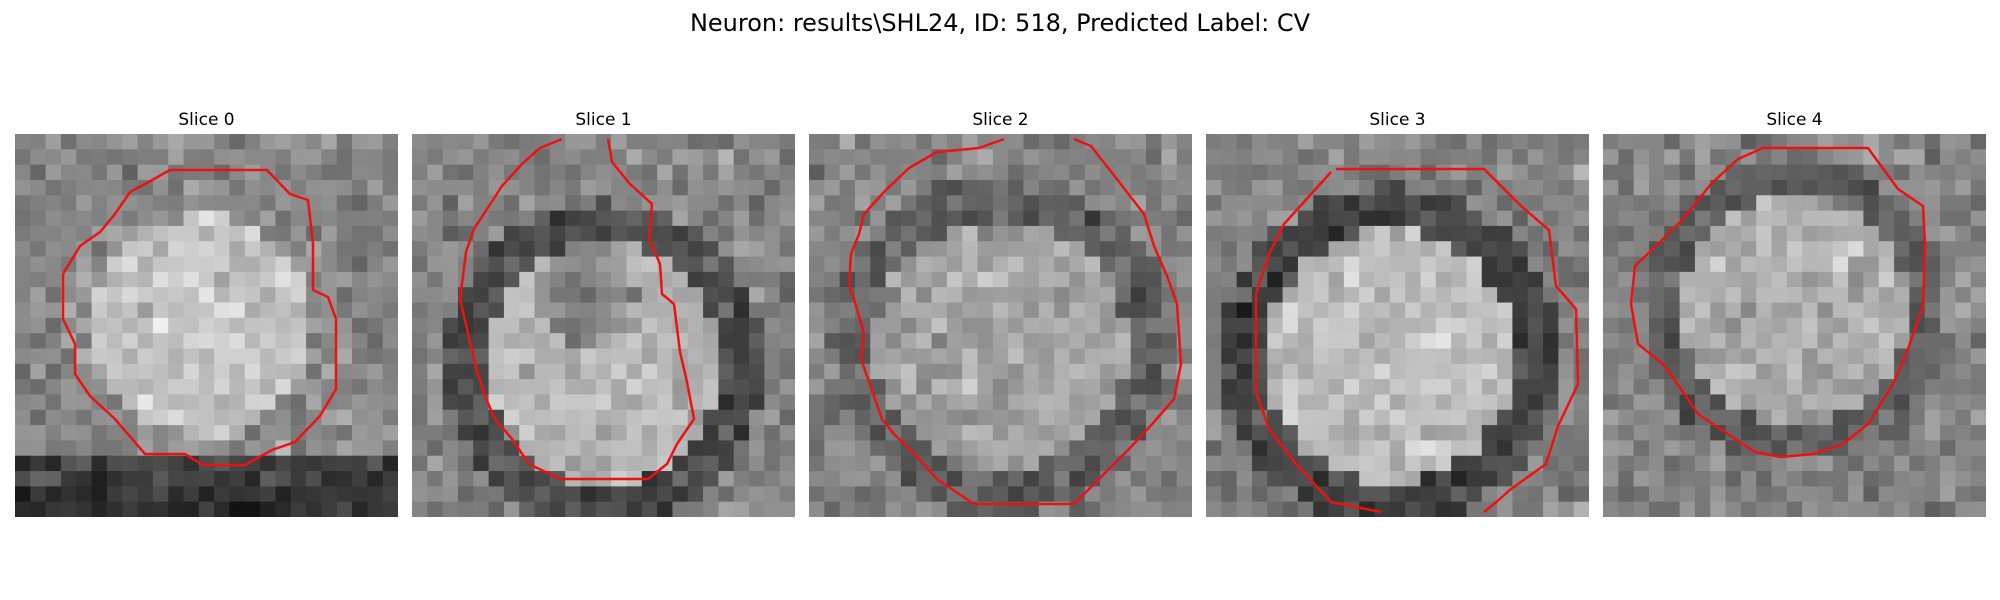 This screenshot has height=600, width=2000. I want to click on slice-4-title: Slice 4, so click(1794, 120).